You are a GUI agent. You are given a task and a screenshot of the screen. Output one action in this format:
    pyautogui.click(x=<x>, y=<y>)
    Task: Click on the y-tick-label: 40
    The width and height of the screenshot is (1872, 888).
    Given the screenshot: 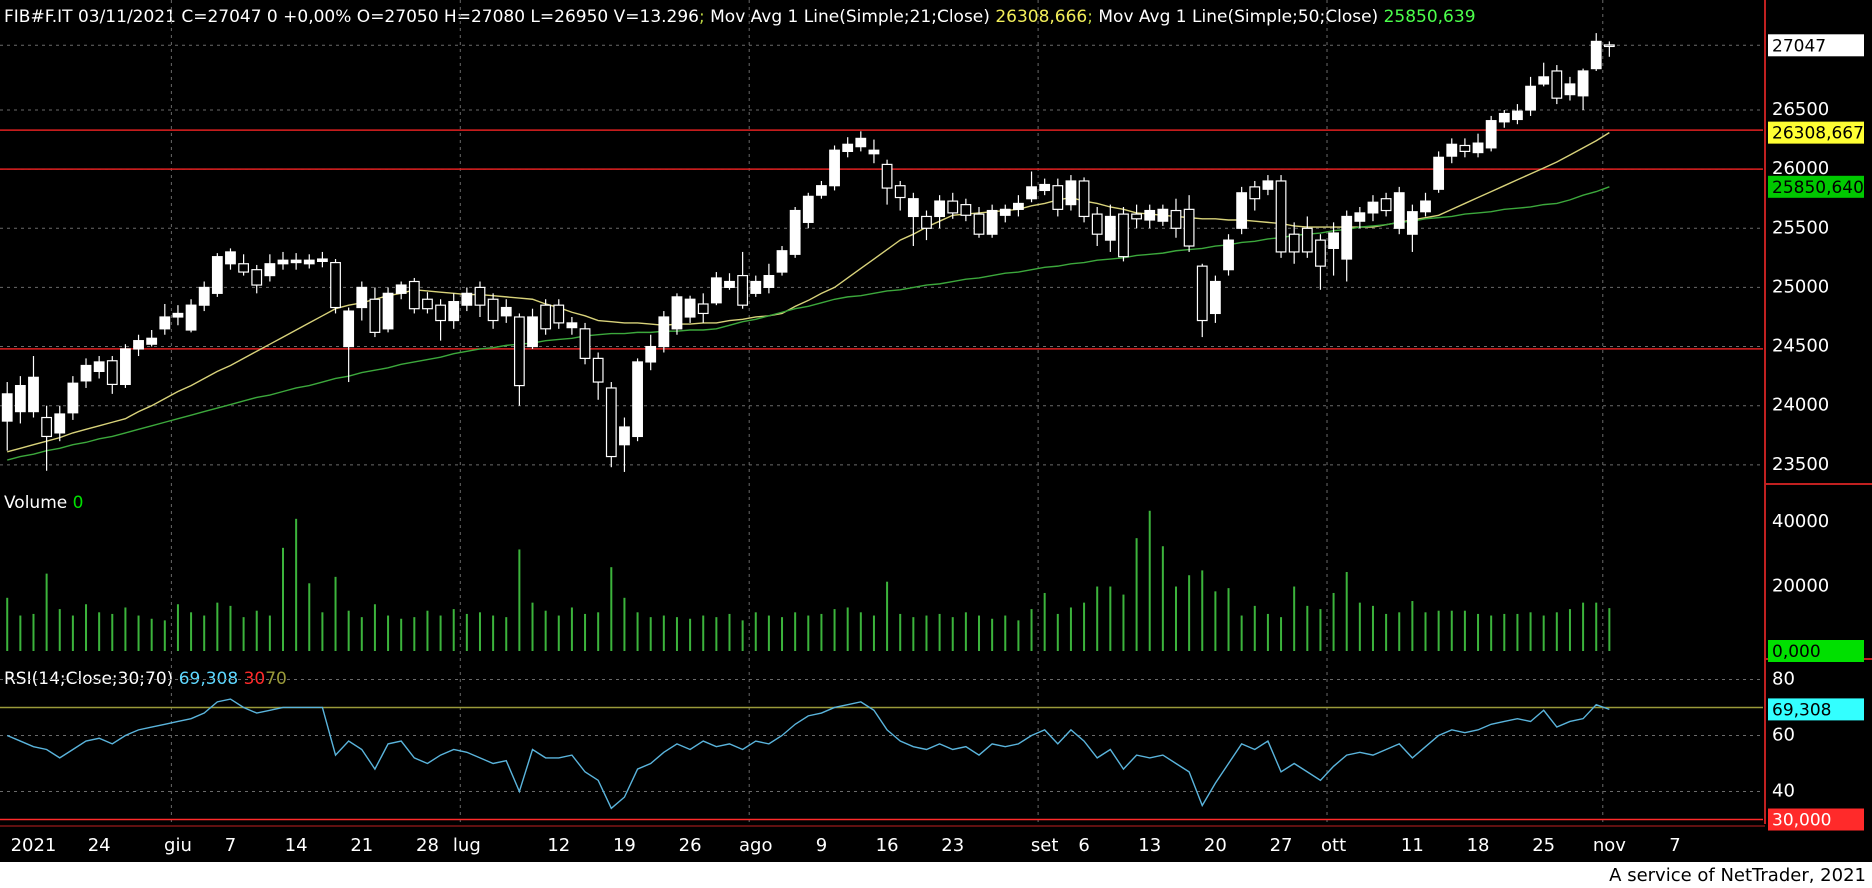 What is the action you would take?
    pyautogui.click(x=1783, y=791)
    